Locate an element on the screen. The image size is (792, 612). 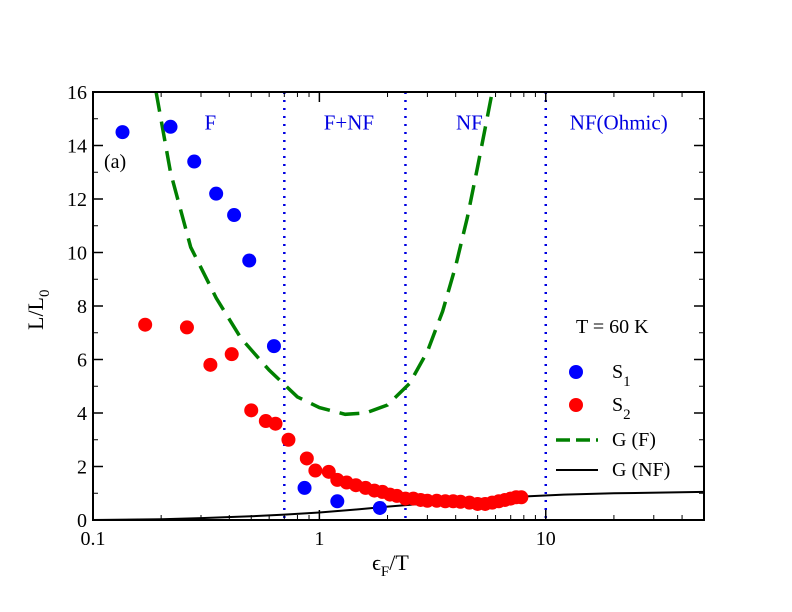
temperature-annotation: T = 60 K is located at coordinates (612, 327).